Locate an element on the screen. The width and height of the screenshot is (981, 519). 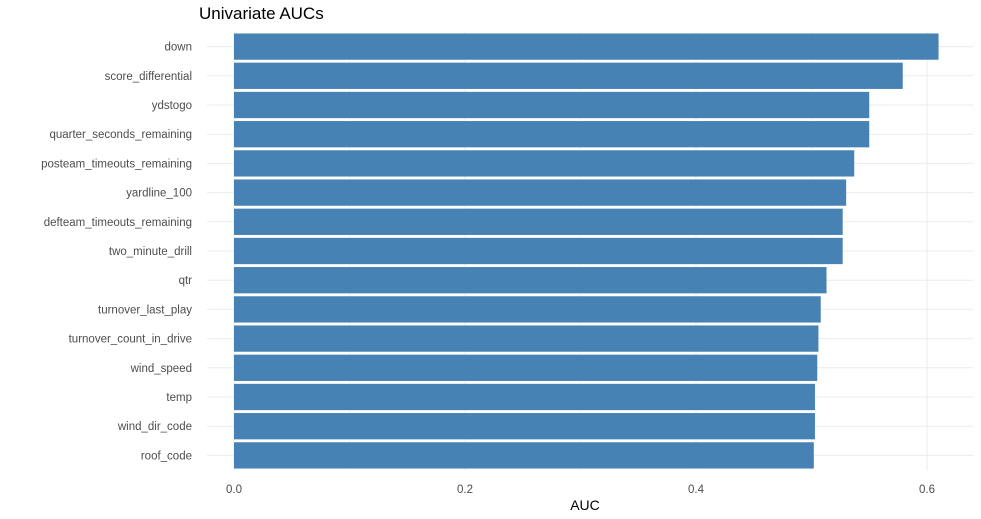
y-tick-label: ydstogo is located at coordinates (172, 106).